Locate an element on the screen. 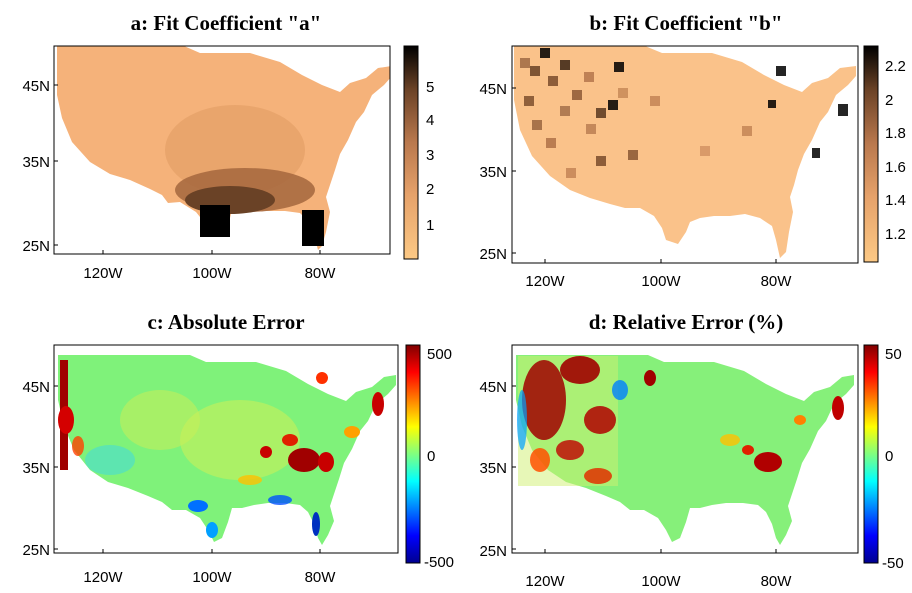  panel-a-xtick-80w: 80W is located at coordinates (321, 273).